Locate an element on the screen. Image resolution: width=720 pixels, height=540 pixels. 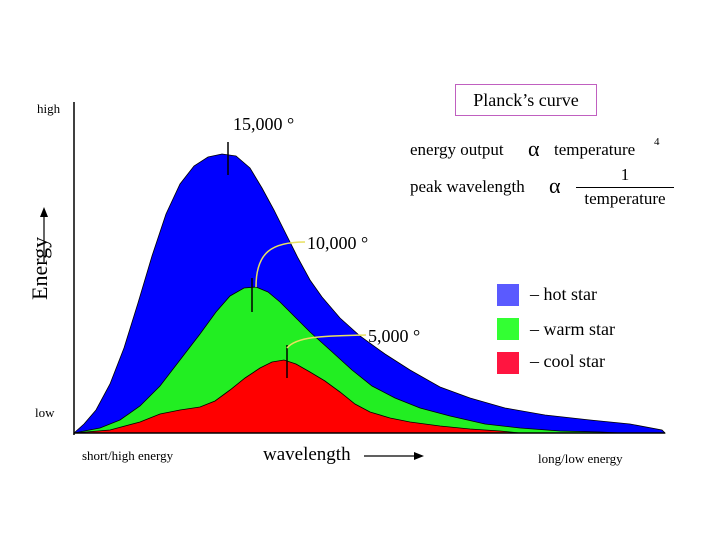
proportional-symbol-2: α is located at coordinates (555, 185).